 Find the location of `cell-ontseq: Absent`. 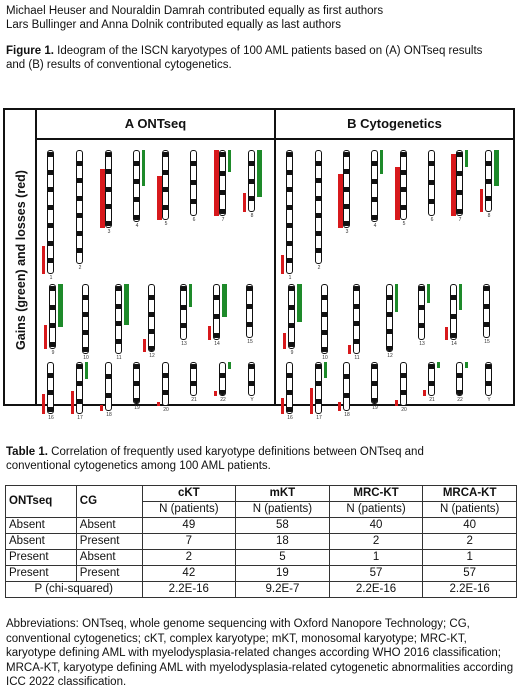

cell-ontseq: Absent is located at coordinates (41, 541).